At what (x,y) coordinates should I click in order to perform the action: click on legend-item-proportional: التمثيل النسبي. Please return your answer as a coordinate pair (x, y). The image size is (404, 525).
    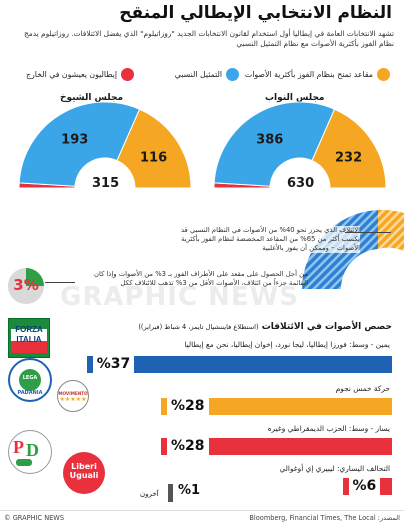
    Looking at the image, I should click on (207, 74).